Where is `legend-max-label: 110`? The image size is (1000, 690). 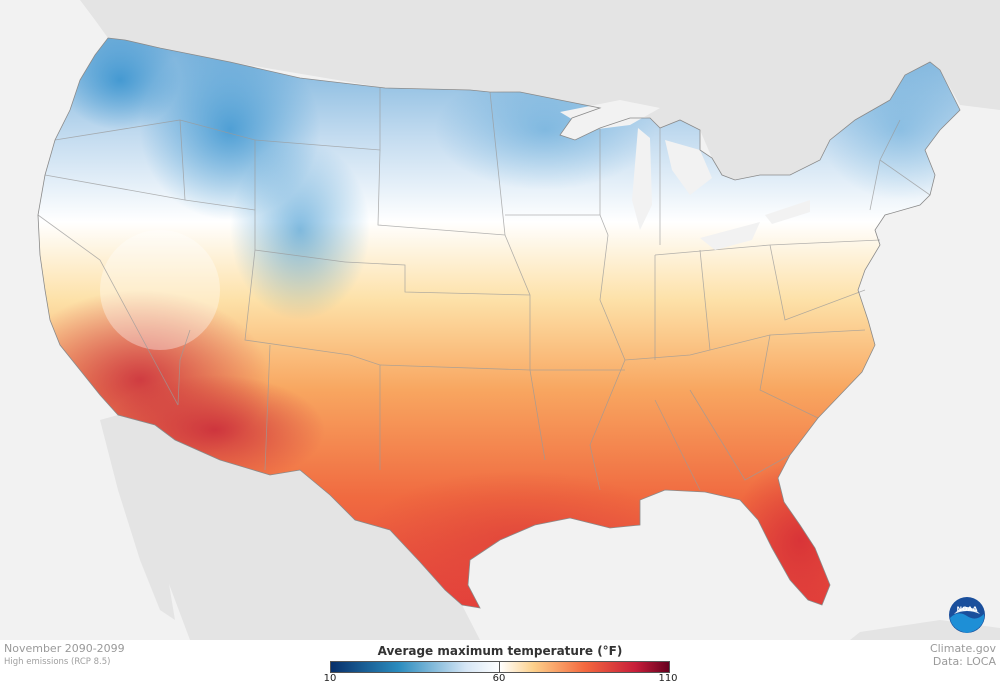 legend-max-label: 110 is located at coordinates (668, 678).